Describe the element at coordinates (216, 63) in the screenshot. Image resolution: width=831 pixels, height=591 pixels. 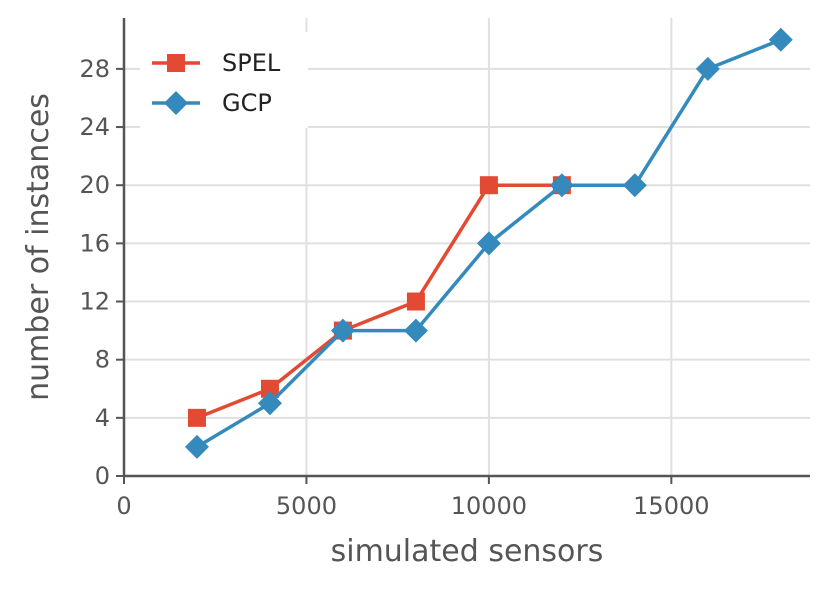
I see `legend-item-spel: SPEL` at that location.